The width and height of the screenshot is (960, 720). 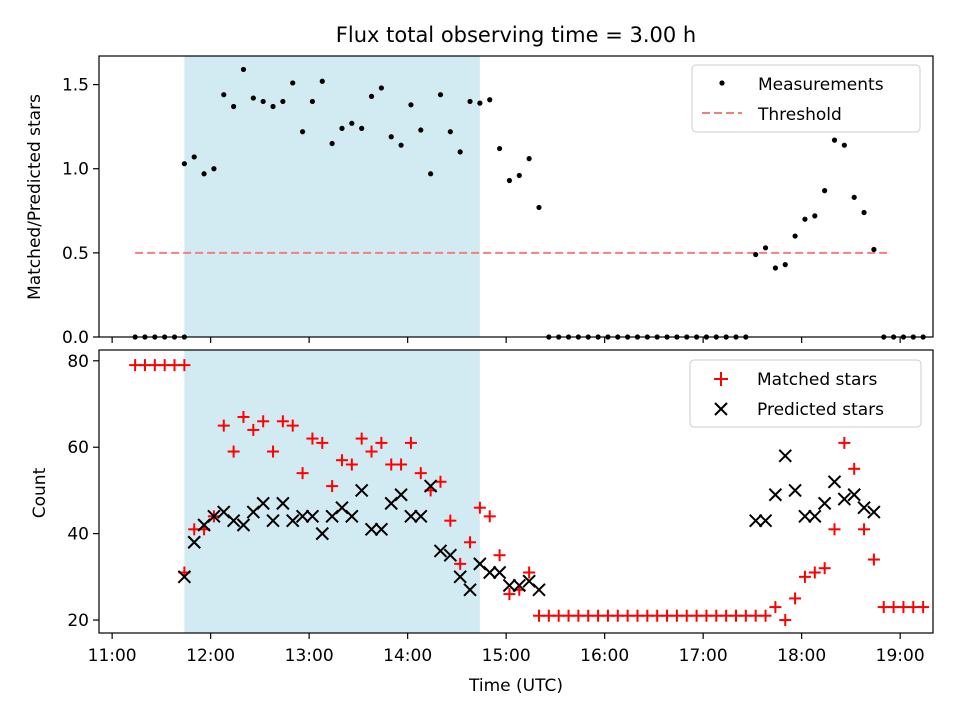 What do you see at coordinates (78, 535) in the screenshot?
I see `y-tick-label: 40` at bounding box center [78, 535].